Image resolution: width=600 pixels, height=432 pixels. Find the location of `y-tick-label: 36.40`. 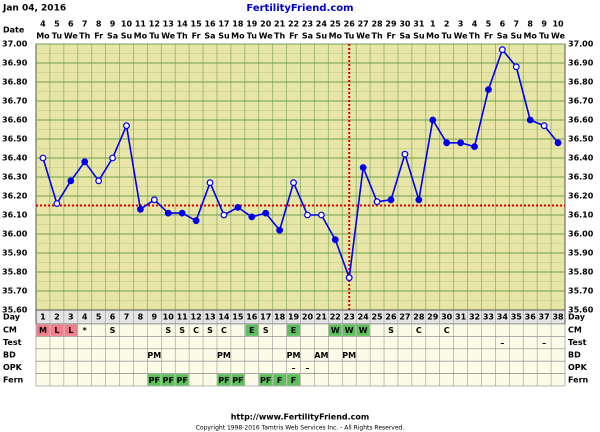

y-tick-label: 36.40 is located at coordinates (15, 158).